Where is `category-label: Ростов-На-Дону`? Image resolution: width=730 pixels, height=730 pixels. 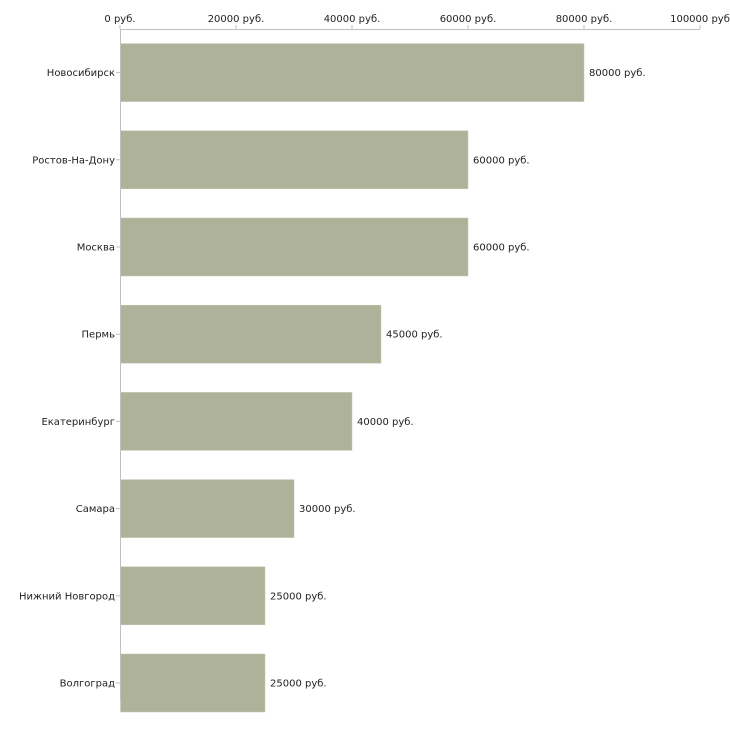
category-label: Ростов-На-Дону is located at coordinates (73, 160).